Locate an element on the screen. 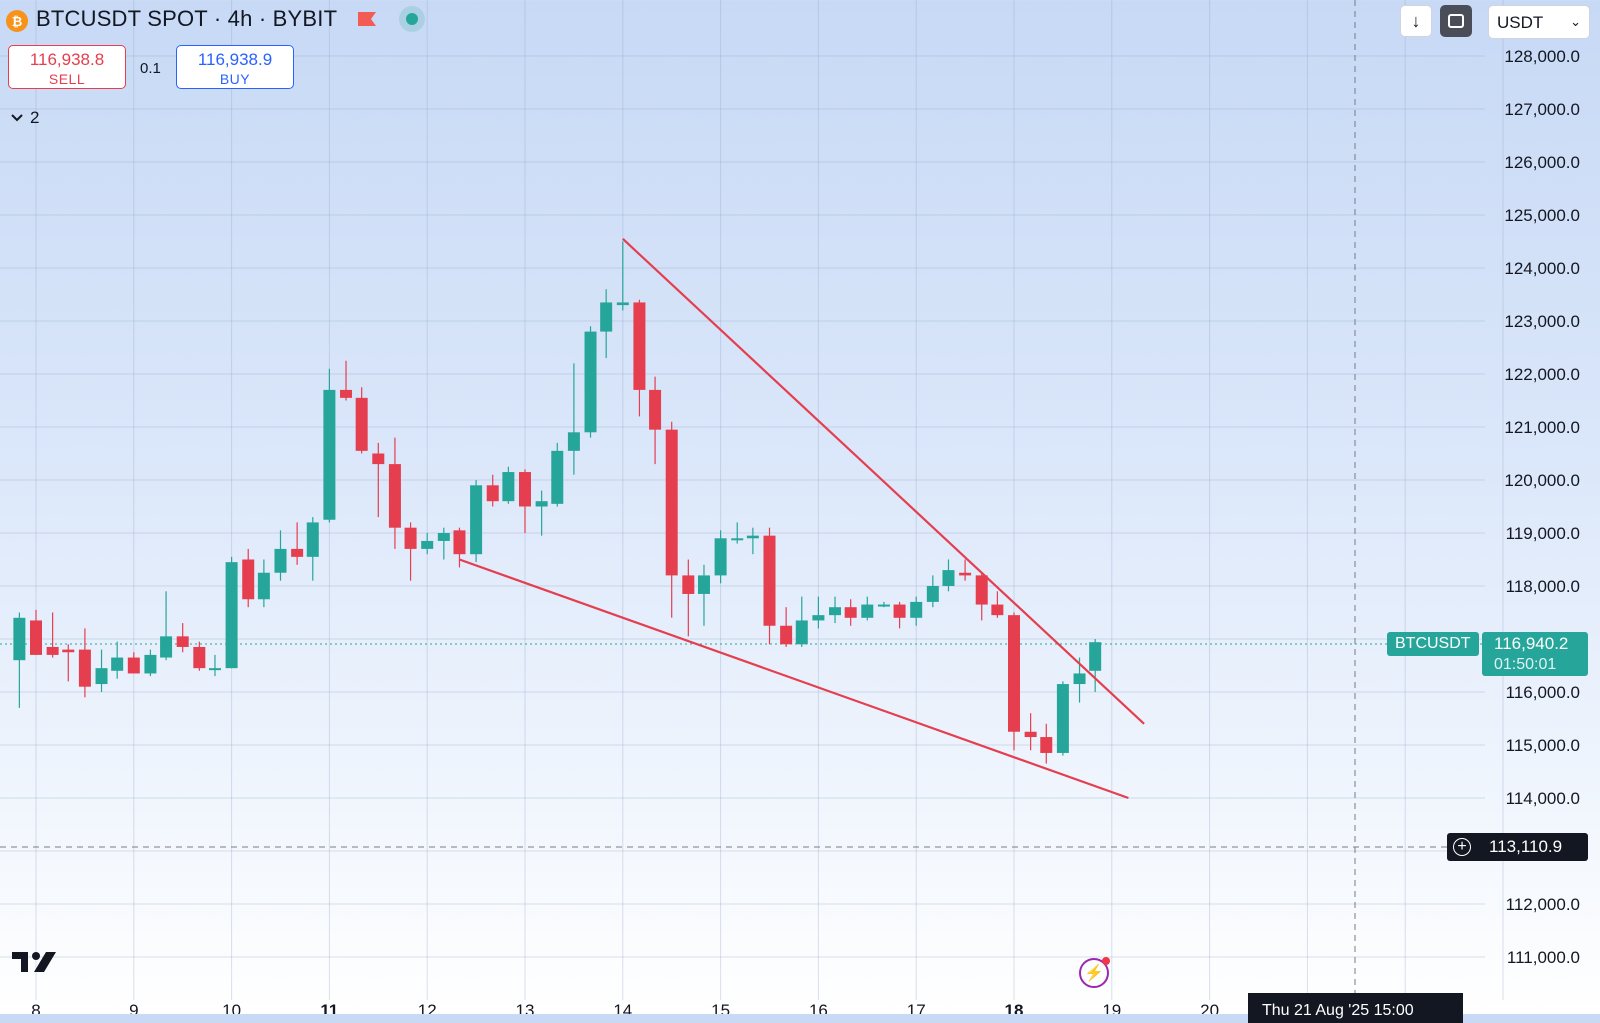  x-tick-label: 17 is located at coordinates (916, 1007).